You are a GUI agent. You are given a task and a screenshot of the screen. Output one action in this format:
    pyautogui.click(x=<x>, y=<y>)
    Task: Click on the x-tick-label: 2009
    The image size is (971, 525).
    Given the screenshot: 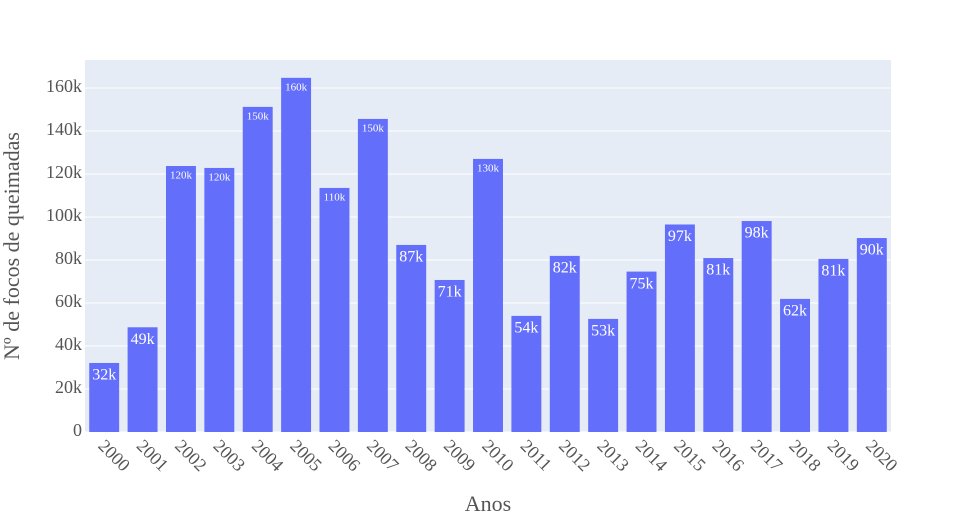 What is the action you would take?
    pyautogui.click(x=460, y=456)
    